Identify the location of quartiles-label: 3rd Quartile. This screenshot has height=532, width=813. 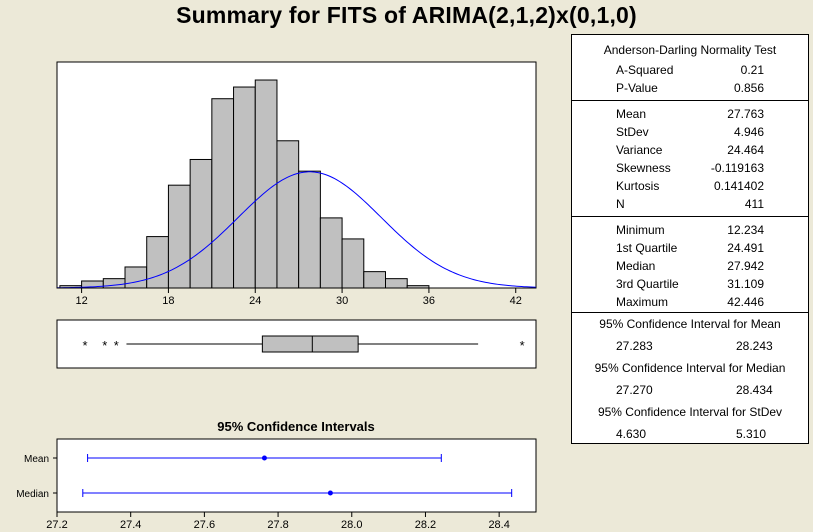
(647, 284).